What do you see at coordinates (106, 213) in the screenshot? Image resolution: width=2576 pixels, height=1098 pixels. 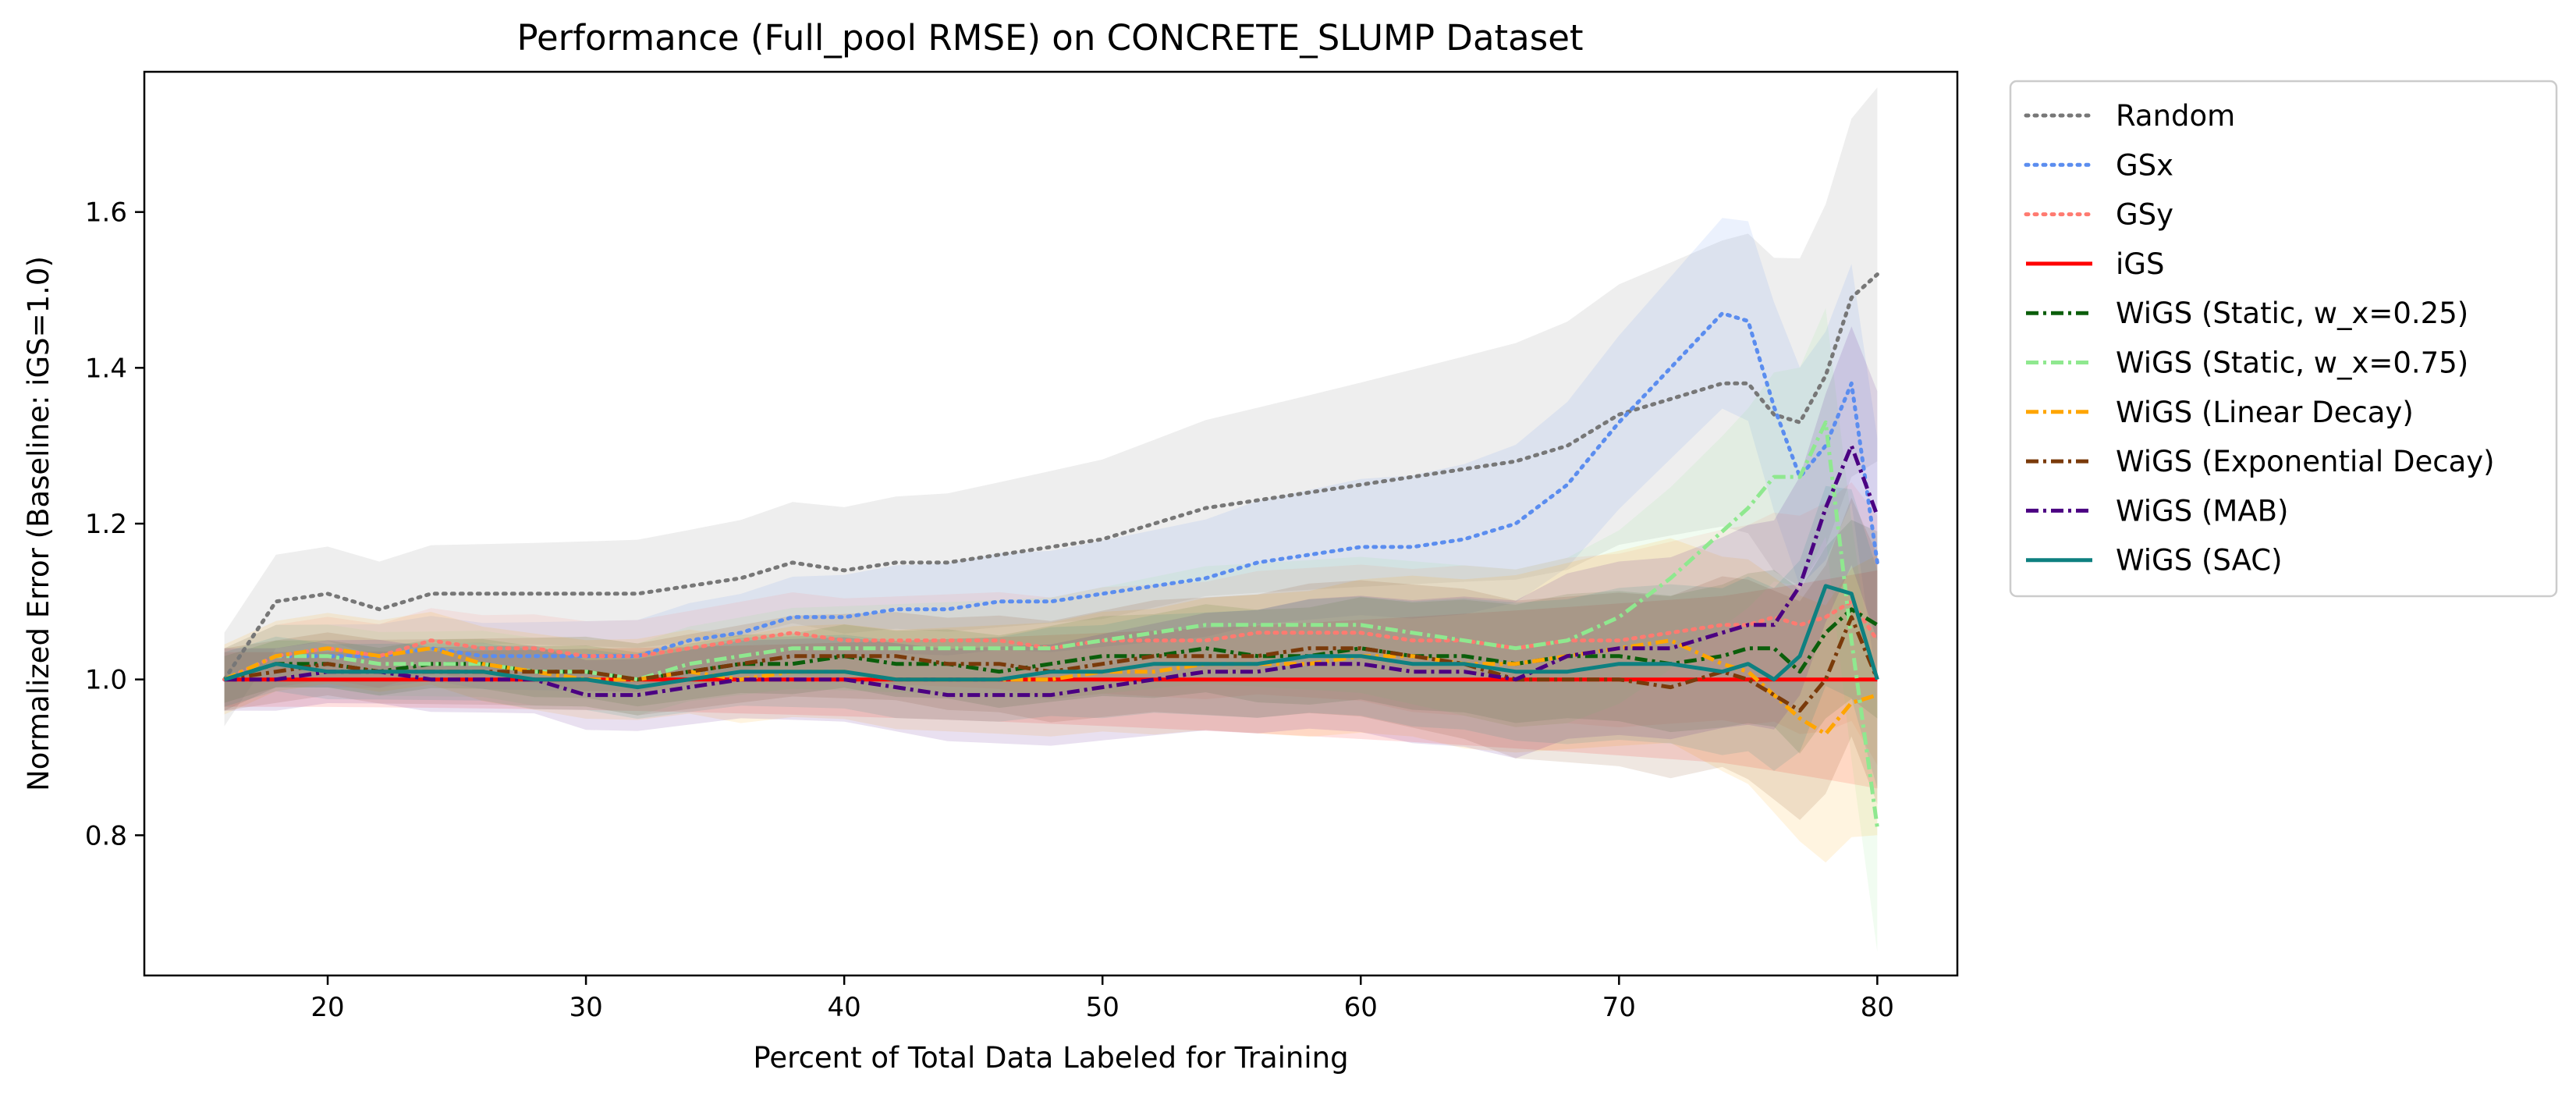 I see `y-tick-label: 1.6` at bounding box center [106, 213].